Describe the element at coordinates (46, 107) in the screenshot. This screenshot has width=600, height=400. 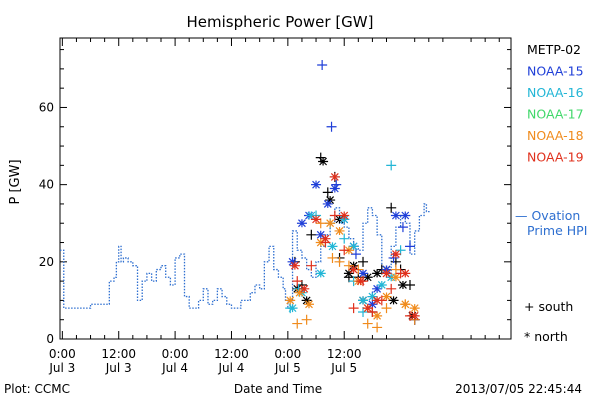
I see `y-tick-label: 60` at that location.